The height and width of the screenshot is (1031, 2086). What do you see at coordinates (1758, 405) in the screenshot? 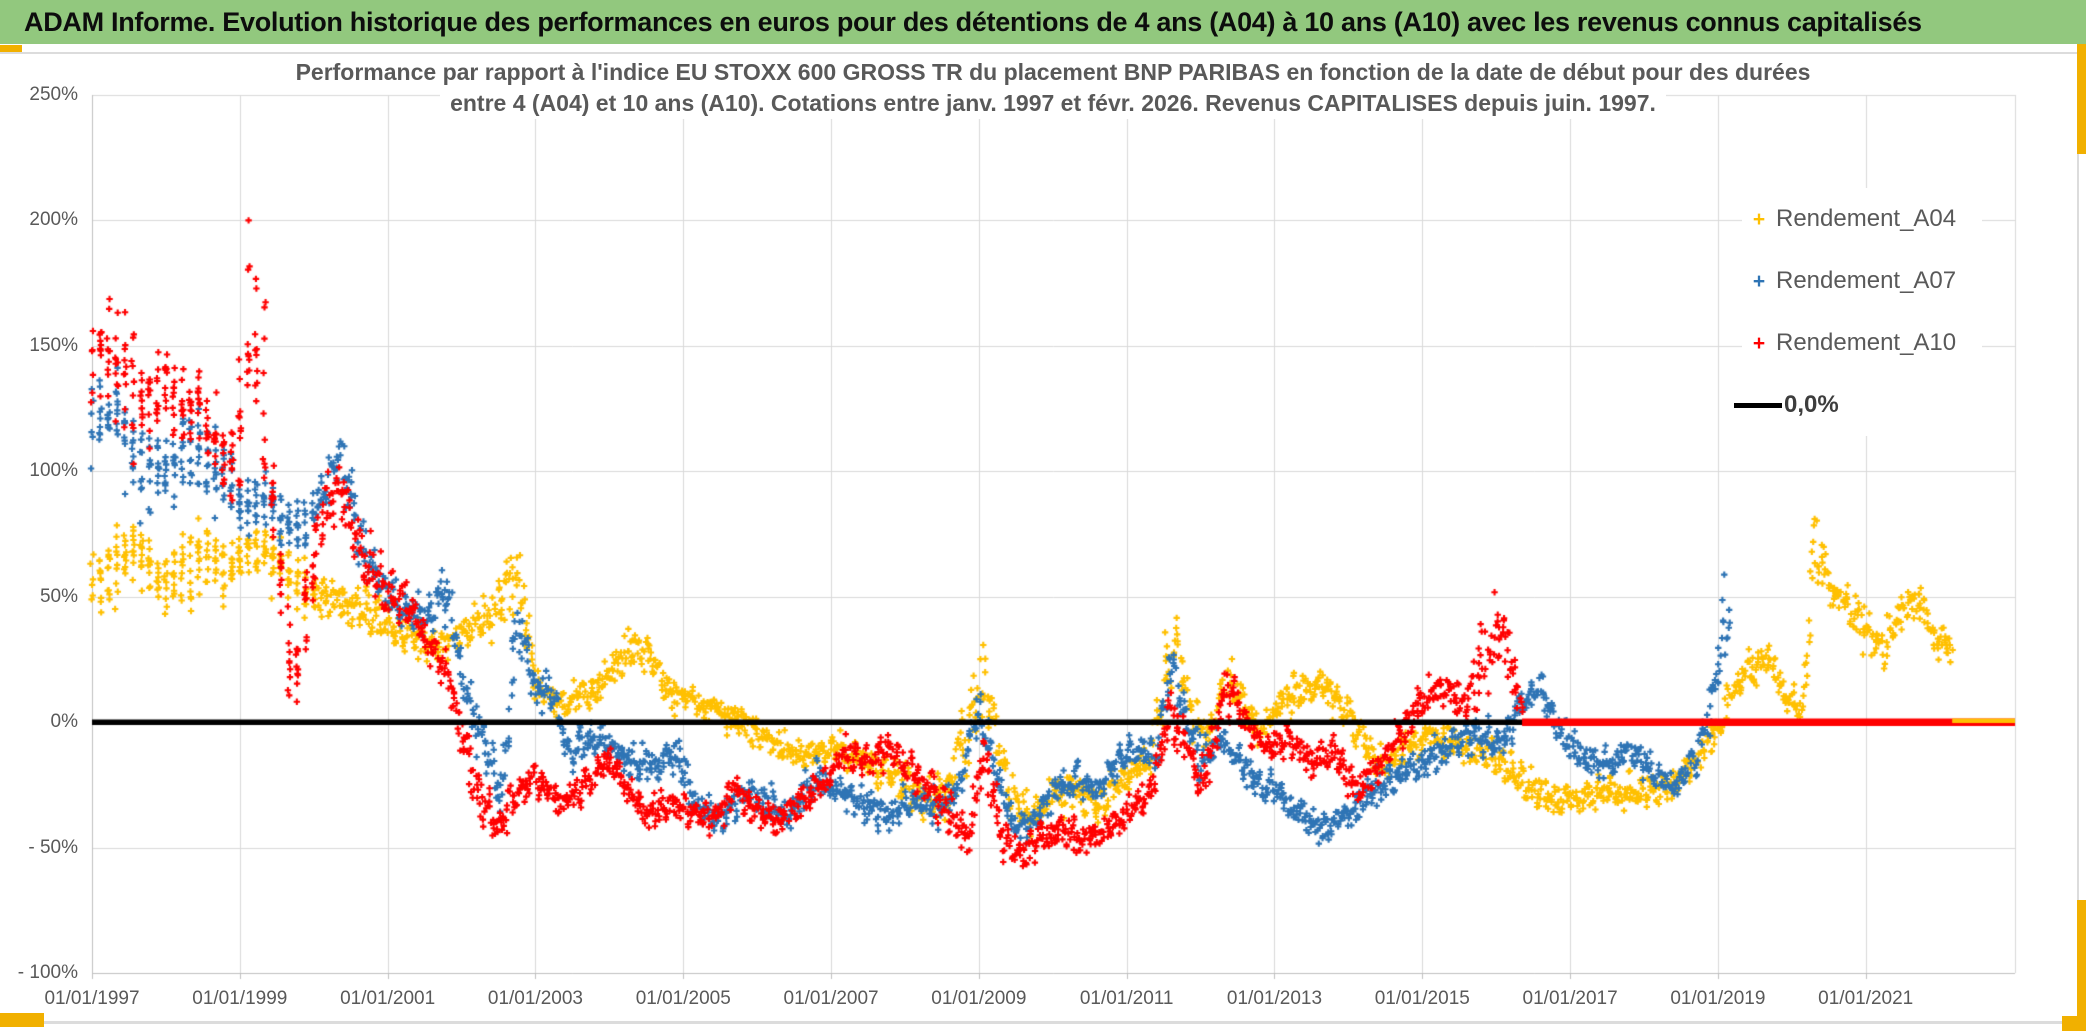
I see `zero-line-swatch-icon` at bounding box center [1758, 405].